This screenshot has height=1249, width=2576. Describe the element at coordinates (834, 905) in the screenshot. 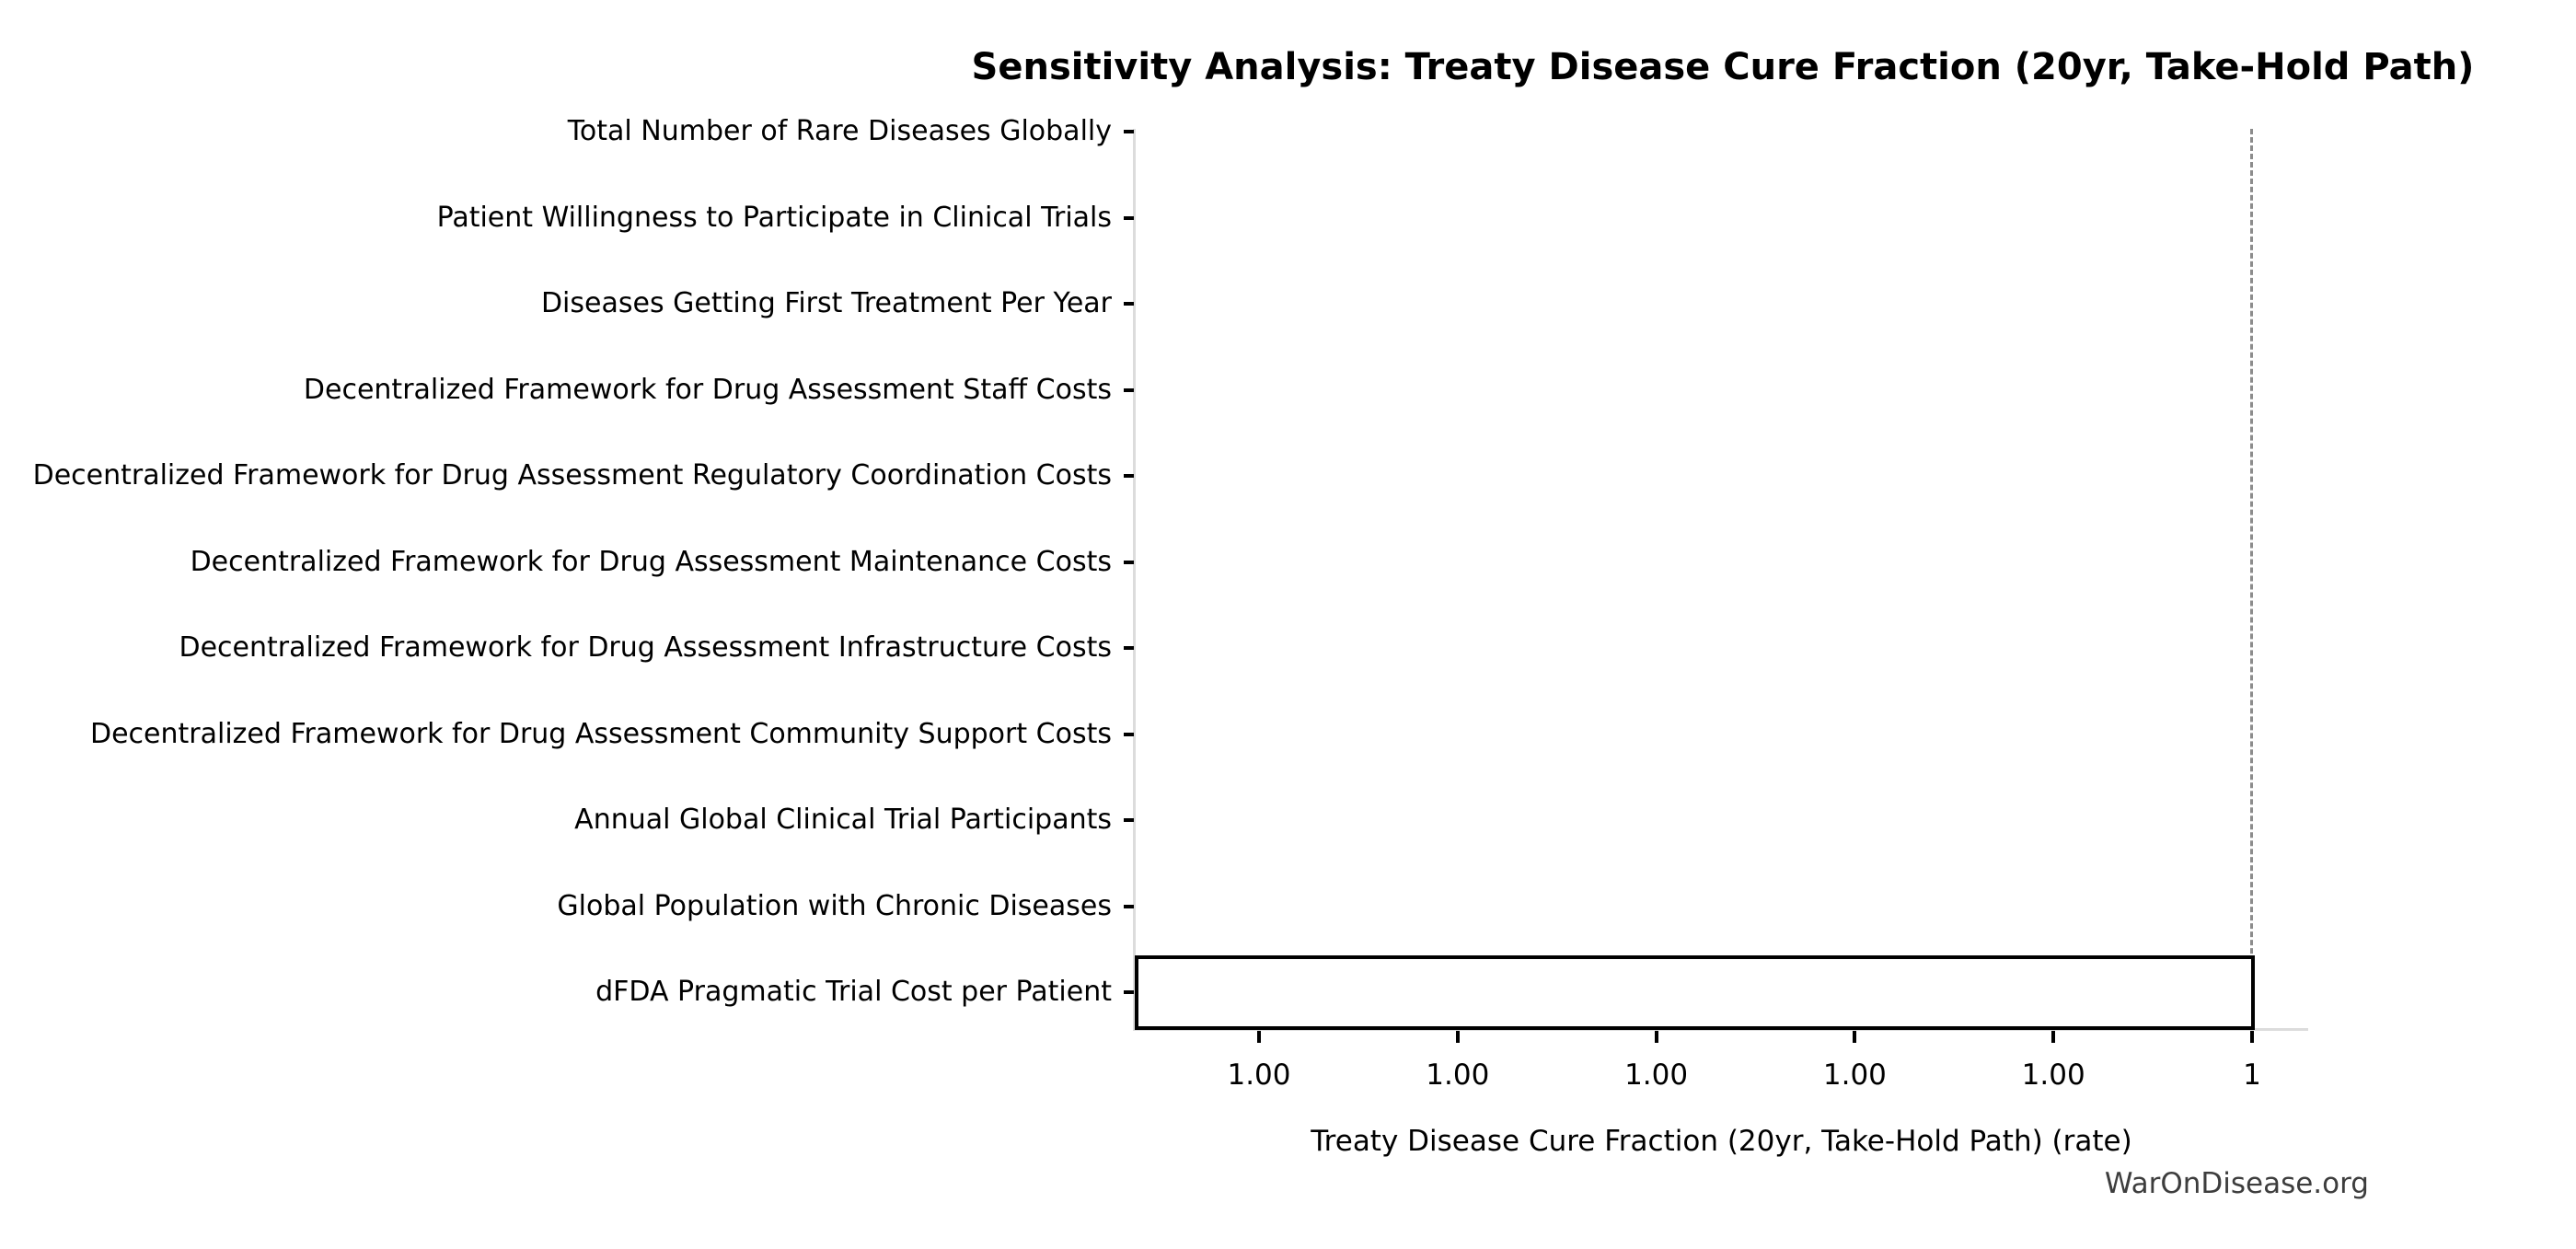

I see `y-axis-label: Global Population with Chronic Diseases` at that location.